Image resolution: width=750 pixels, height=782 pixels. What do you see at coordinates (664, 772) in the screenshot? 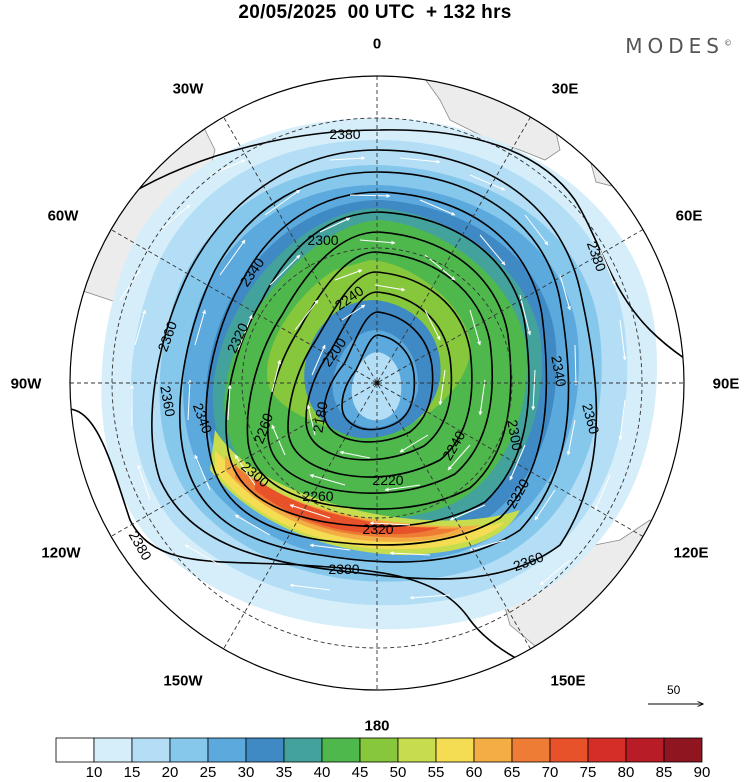
I see `colorbar-tick-label: 85` at bounding box center [664, 772].